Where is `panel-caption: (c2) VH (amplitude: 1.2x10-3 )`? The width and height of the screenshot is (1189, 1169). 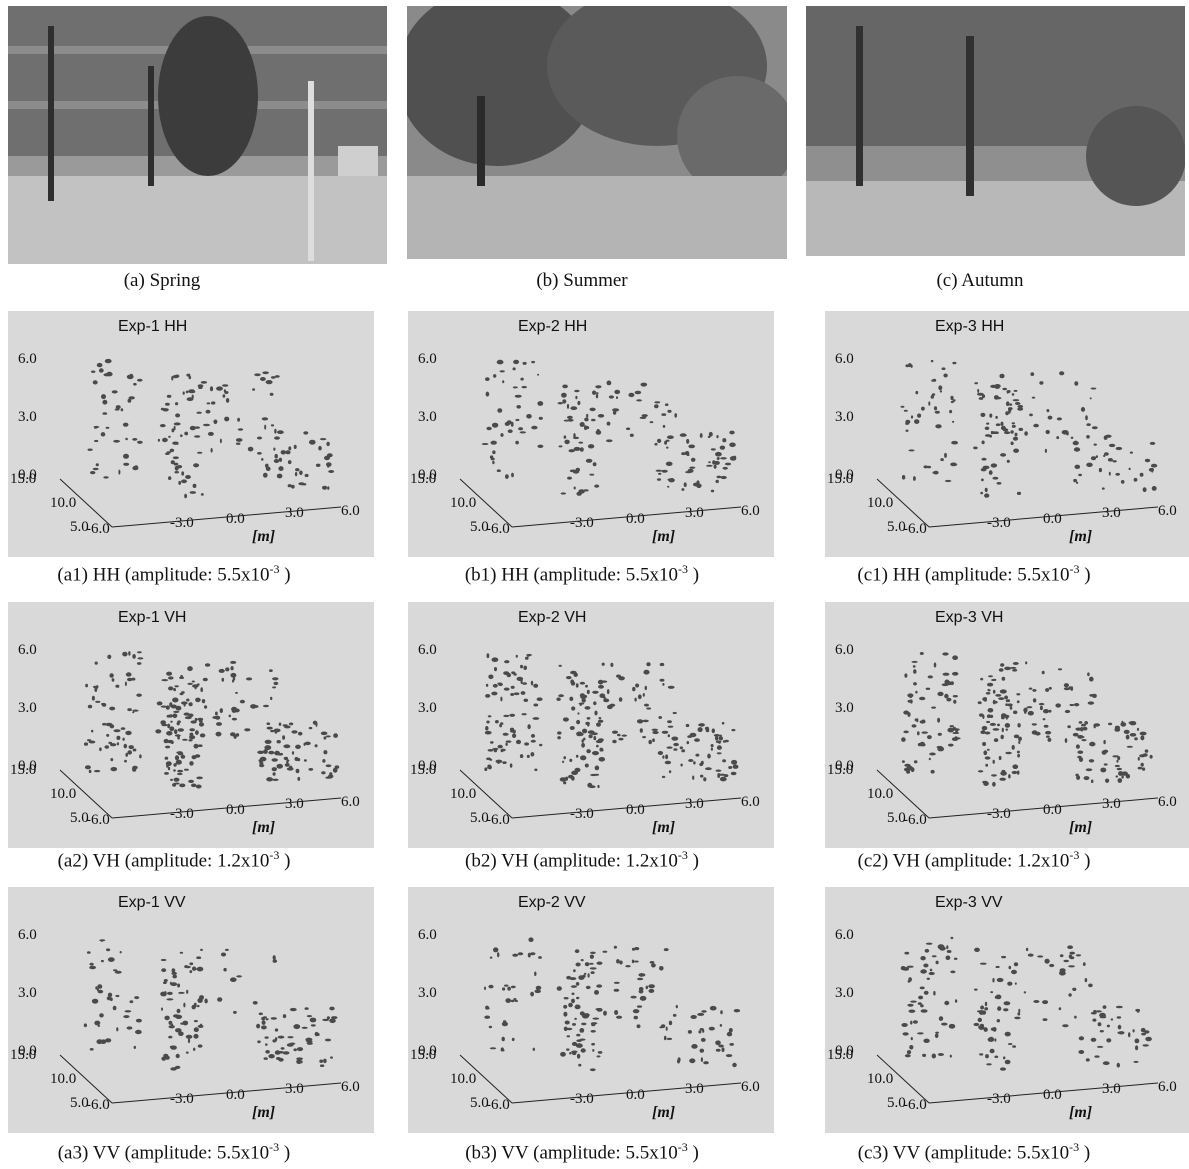 panel-caption: (c2) VH (amplitude: 1.2x10-3 ) is located at coordinates (974, 860).